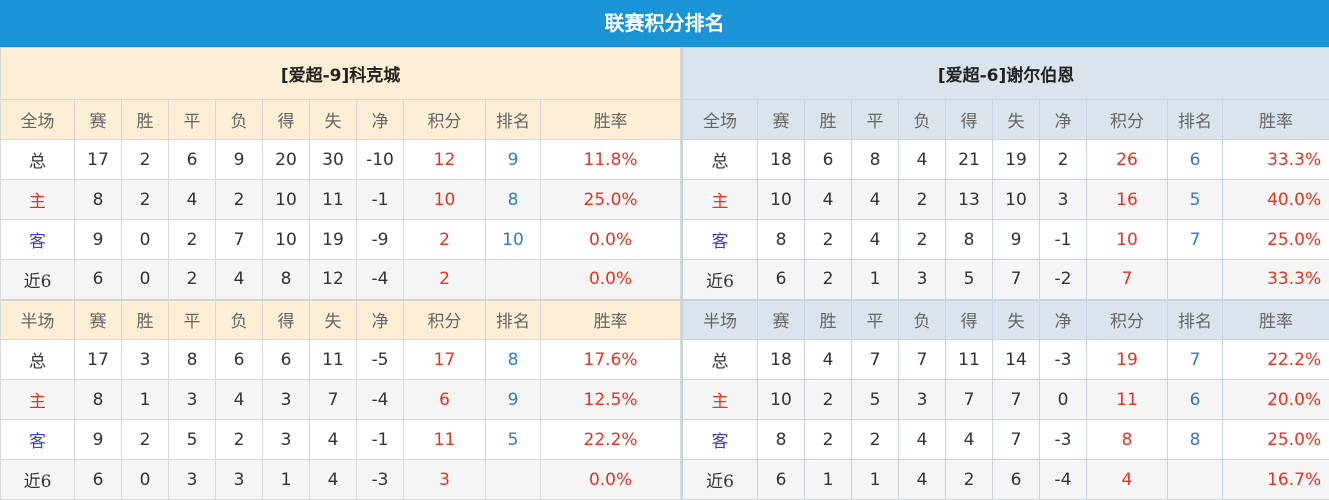 The height and width of the screenshot is (500, 1329). I want to click on cell: 19, so click(1127, 360).